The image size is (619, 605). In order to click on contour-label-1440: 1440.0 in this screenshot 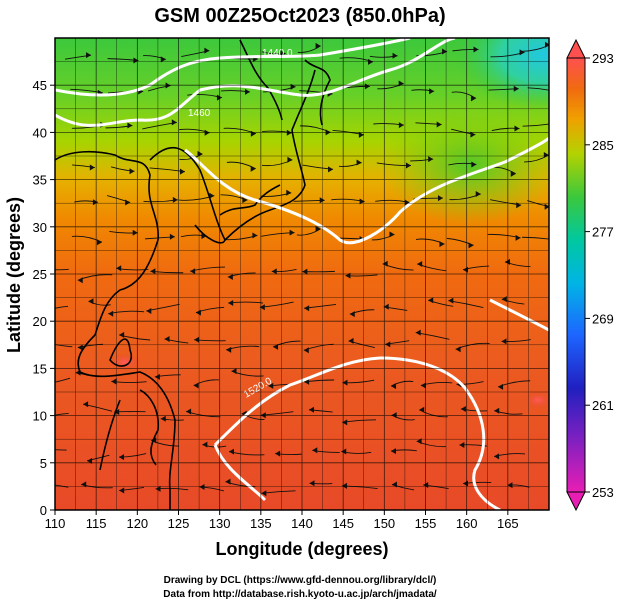, I will do `click(277, 53)`.